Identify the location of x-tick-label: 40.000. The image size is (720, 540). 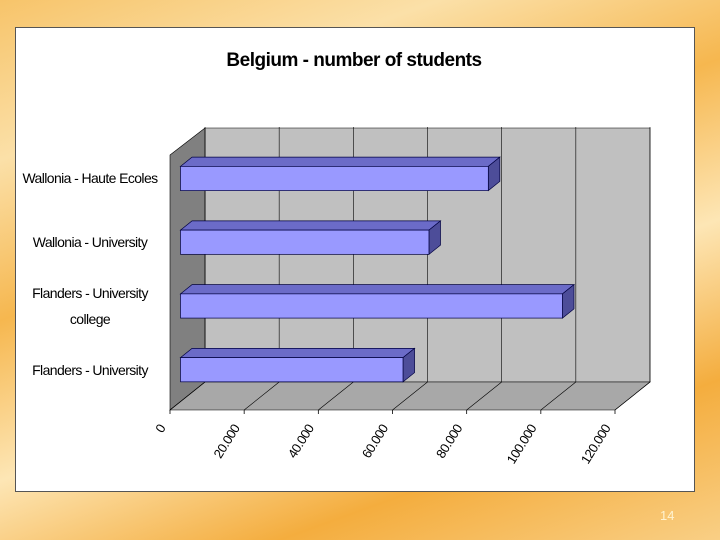
(301, 440).